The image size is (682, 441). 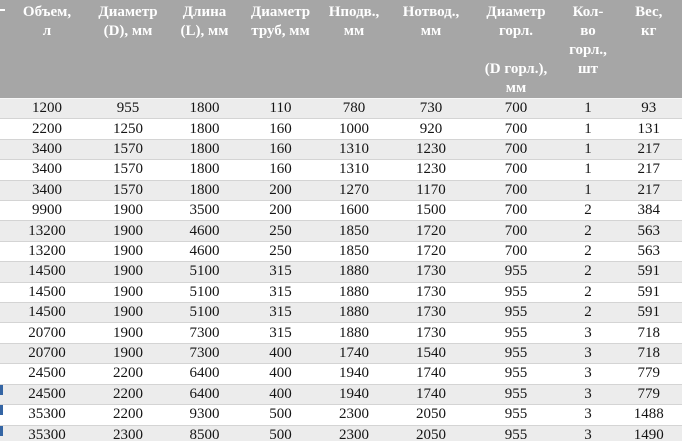 I want to click on table-cell: 4600, so click(x=204, y=252).